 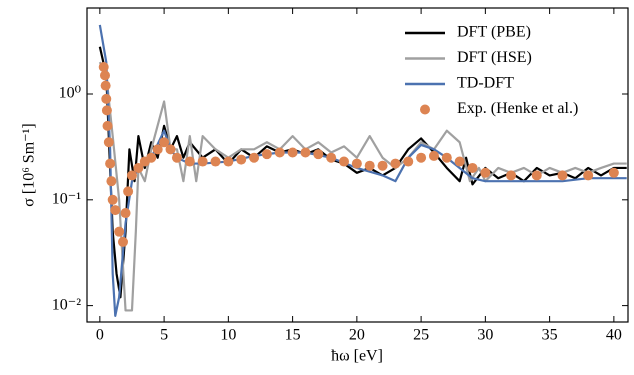 I want to click on legend-label: Exp. (Henke et al.), so click(x=517, y=108).